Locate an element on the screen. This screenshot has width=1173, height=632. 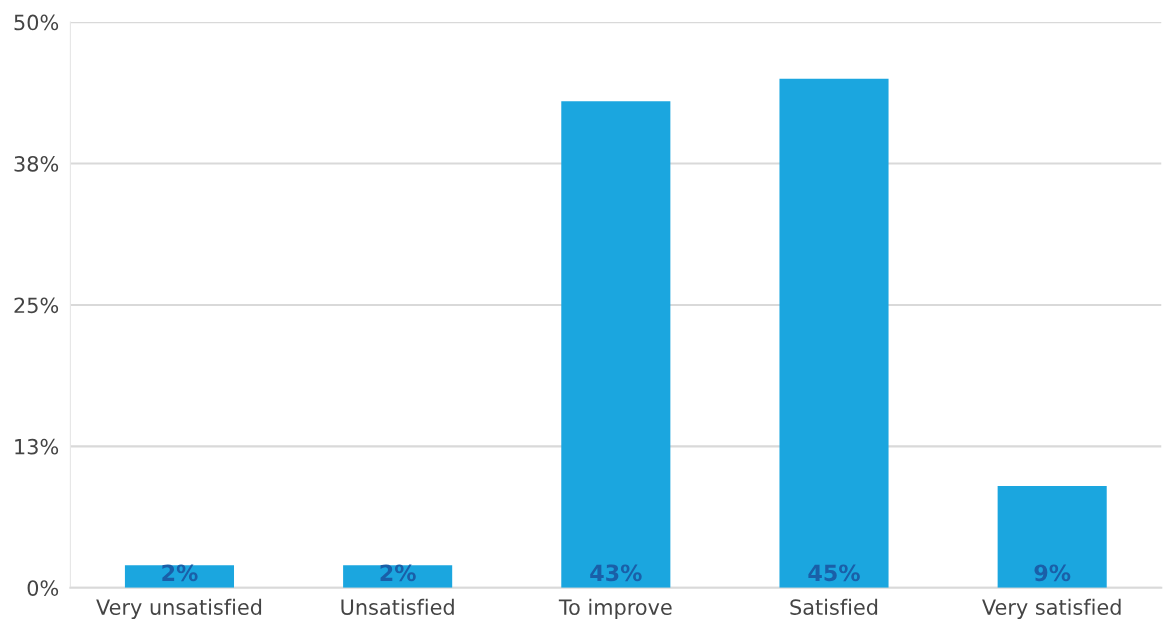
data-label: 43% is located at coordinates (616, 573).